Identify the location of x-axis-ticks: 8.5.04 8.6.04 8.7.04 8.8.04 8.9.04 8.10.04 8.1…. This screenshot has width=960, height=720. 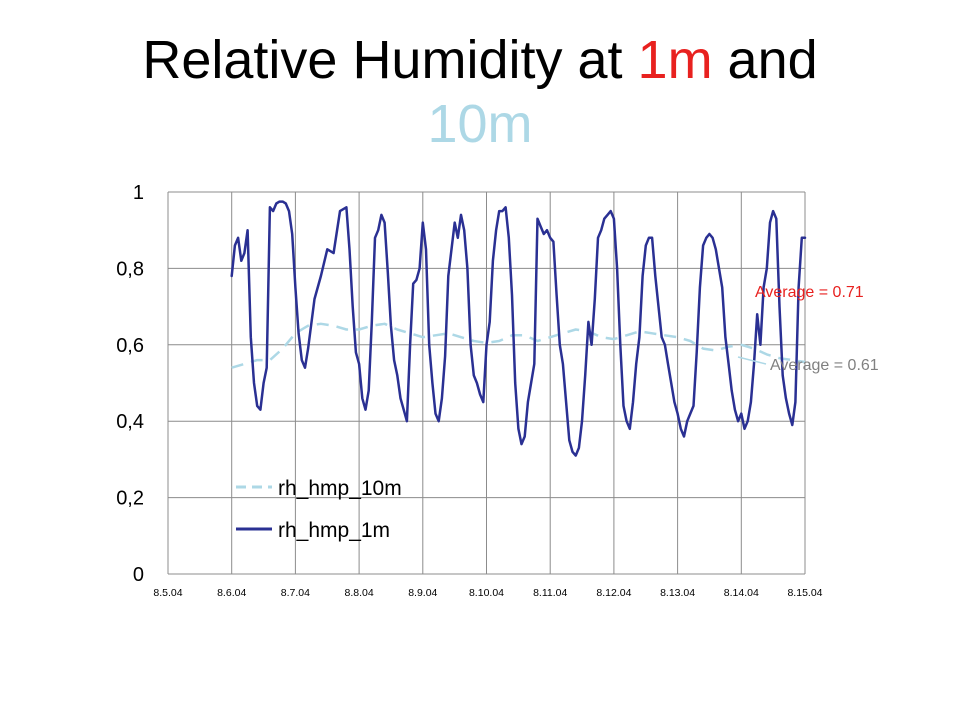
(487, 593).